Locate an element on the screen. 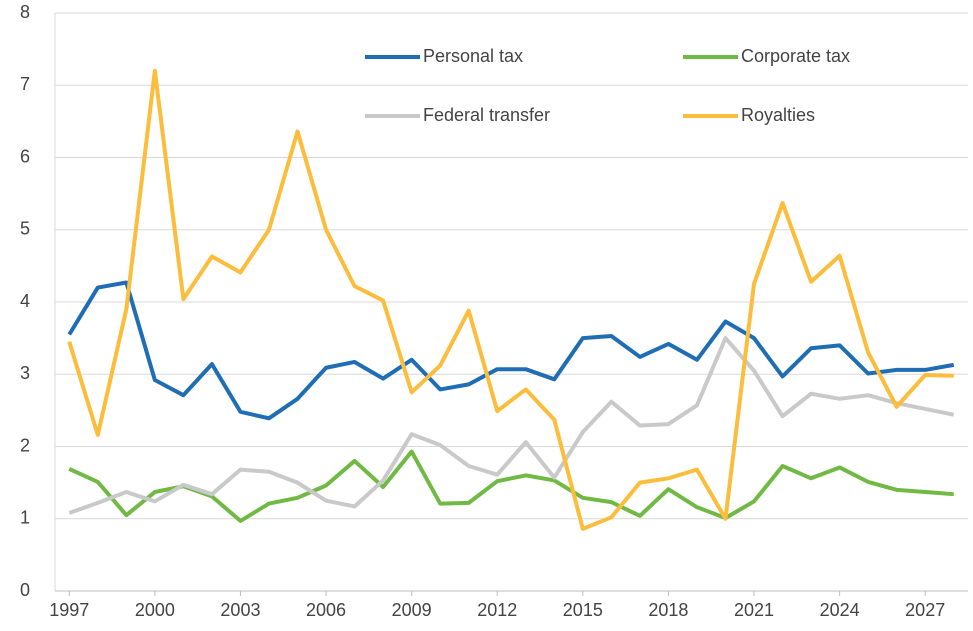 The height and width of the screenshot is (631, 973). legend-label: Corporate tax is located at coordinates (795, 56).